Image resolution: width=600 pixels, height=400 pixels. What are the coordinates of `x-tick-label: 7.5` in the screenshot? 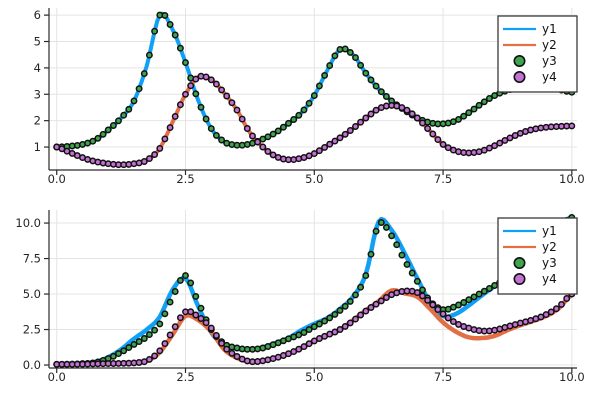 It's located at (443, 179).